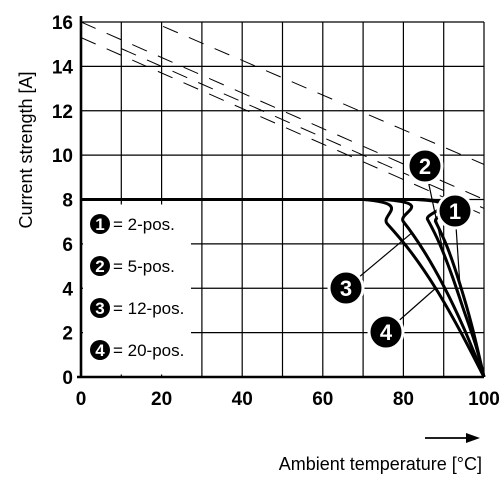 Image resolution: width=500 pixels, height=500 pixels. Describe the element at coordinates (242, 399) in the screenshot. I see `x-tick-label: 40` at that location.